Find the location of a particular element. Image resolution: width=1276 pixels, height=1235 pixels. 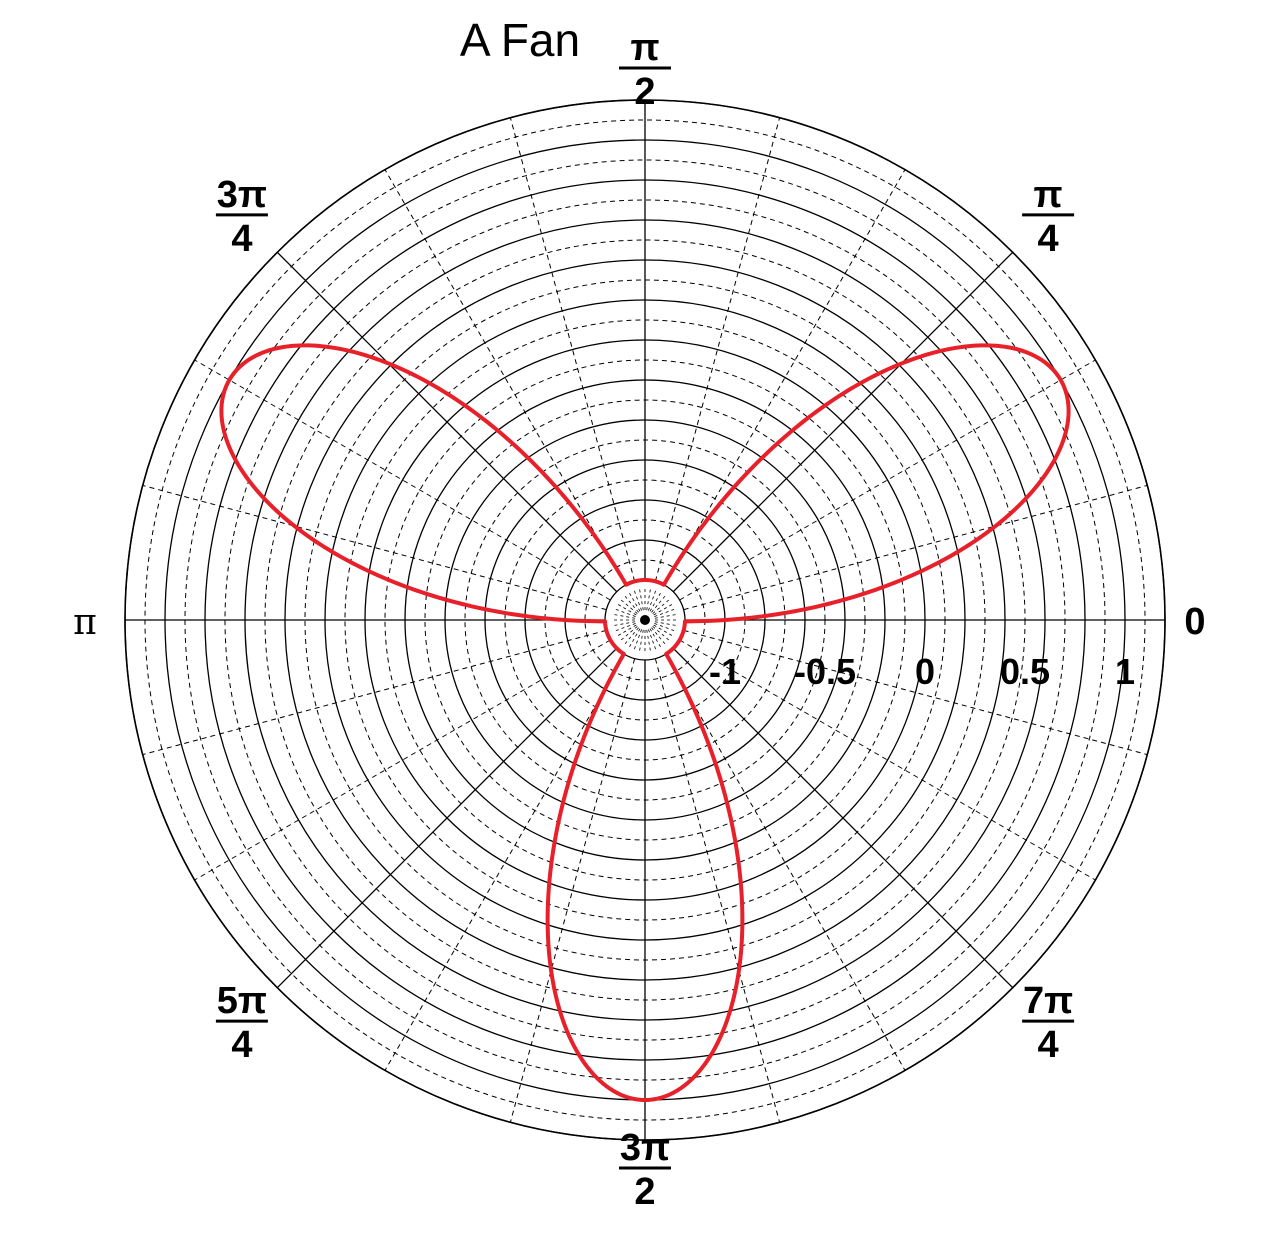

angle-label: π4 is located at coordinates (1048, 217).